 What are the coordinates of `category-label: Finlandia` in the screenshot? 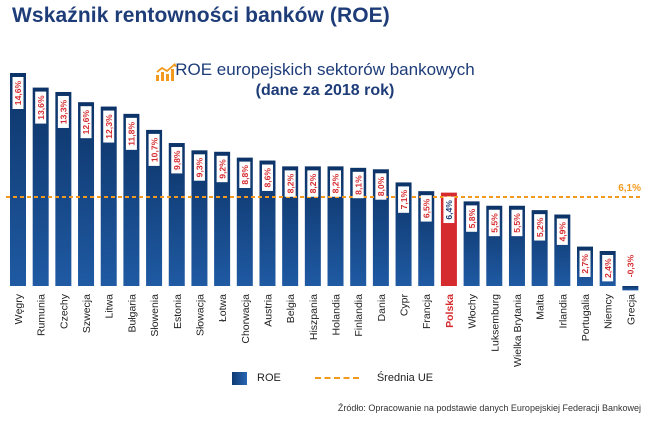 It's located at (359, 315).